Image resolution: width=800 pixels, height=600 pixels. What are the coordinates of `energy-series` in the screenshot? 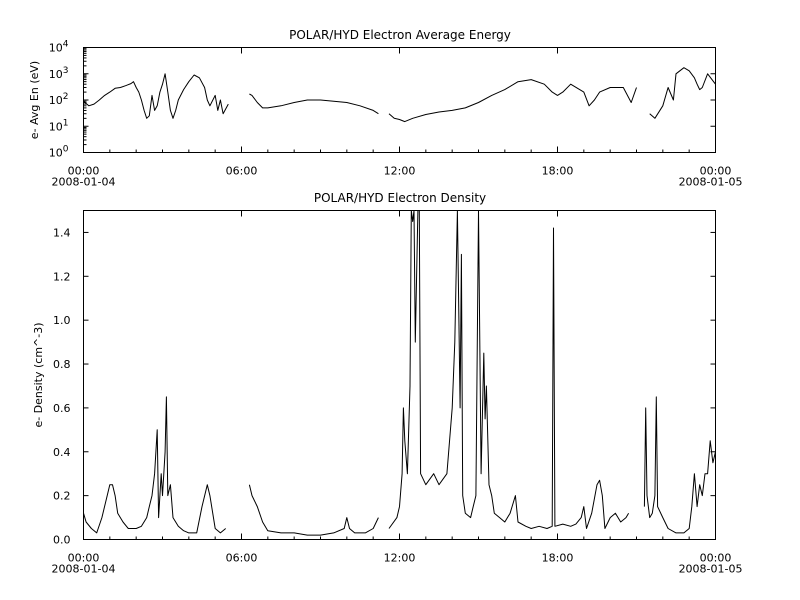 It's located at (399, 95).